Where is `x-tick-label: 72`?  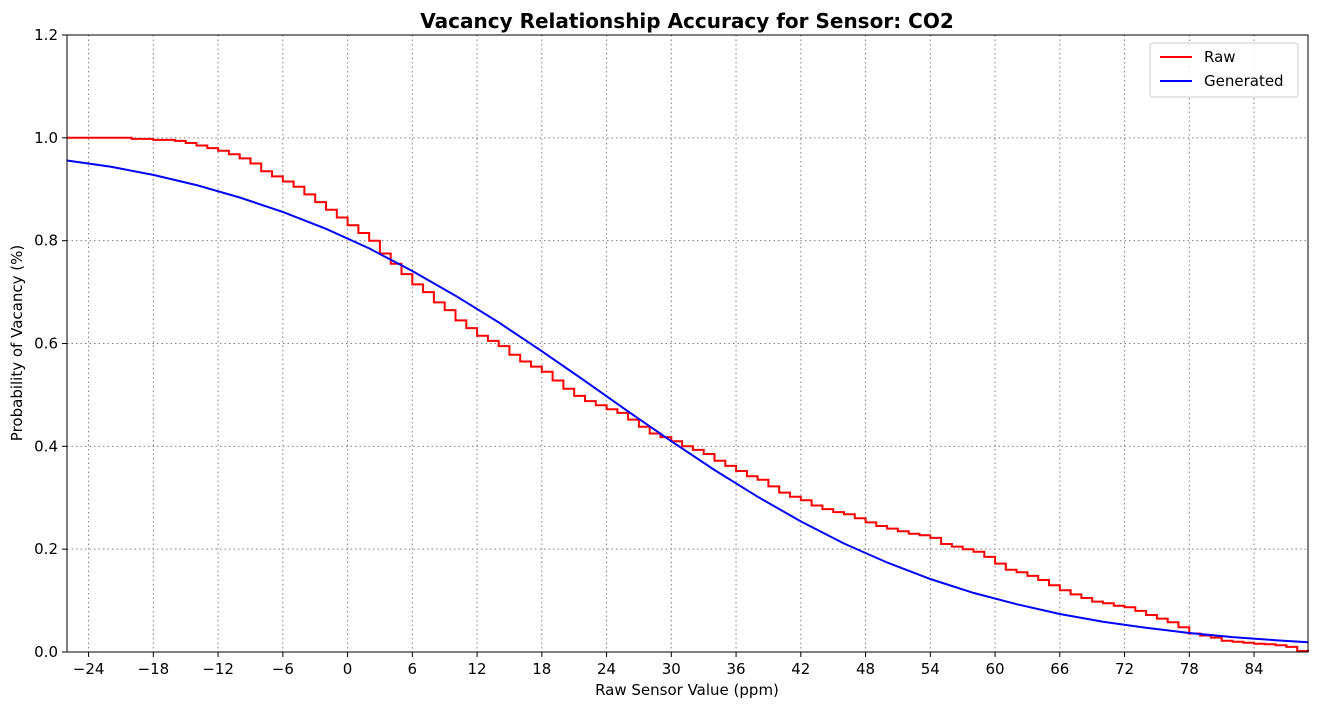
x-tick-label: 72 is located at coordinates (1124, 669).